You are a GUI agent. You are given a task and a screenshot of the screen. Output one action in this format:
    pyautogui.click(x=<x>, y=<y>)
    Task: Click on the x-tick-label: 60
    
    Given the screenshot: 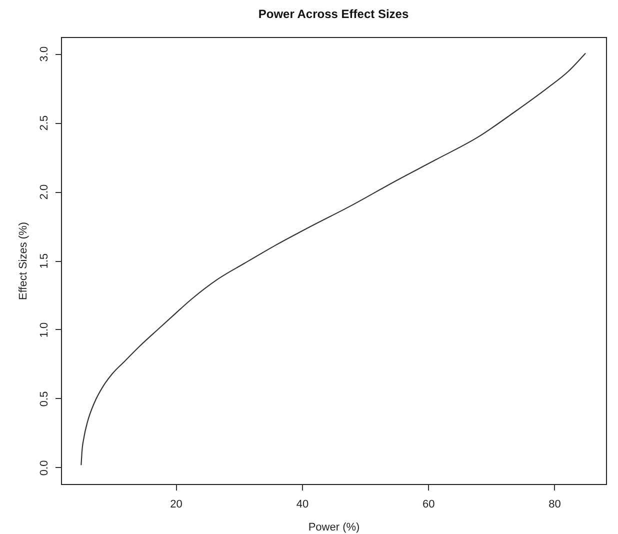 What is the action you would take?
    pyautogui.click(x=428, y=504)
    